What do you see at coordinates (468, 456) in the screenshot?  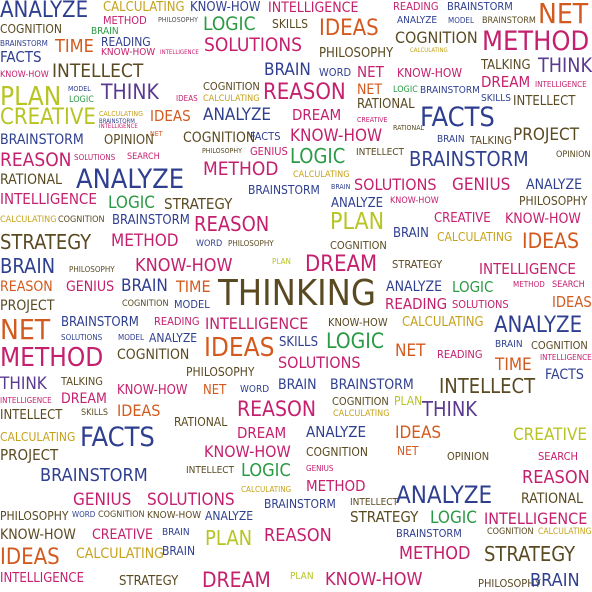 I see `cloud-word: OPINION` at bounding box center [468, 456].